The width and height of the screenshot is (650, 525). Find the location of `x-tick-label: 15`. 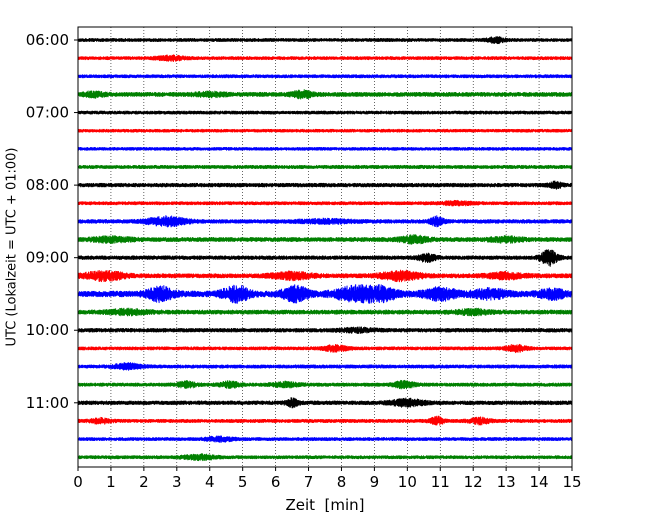

x-tick-label: 15 is located at coordinates (571, 482).